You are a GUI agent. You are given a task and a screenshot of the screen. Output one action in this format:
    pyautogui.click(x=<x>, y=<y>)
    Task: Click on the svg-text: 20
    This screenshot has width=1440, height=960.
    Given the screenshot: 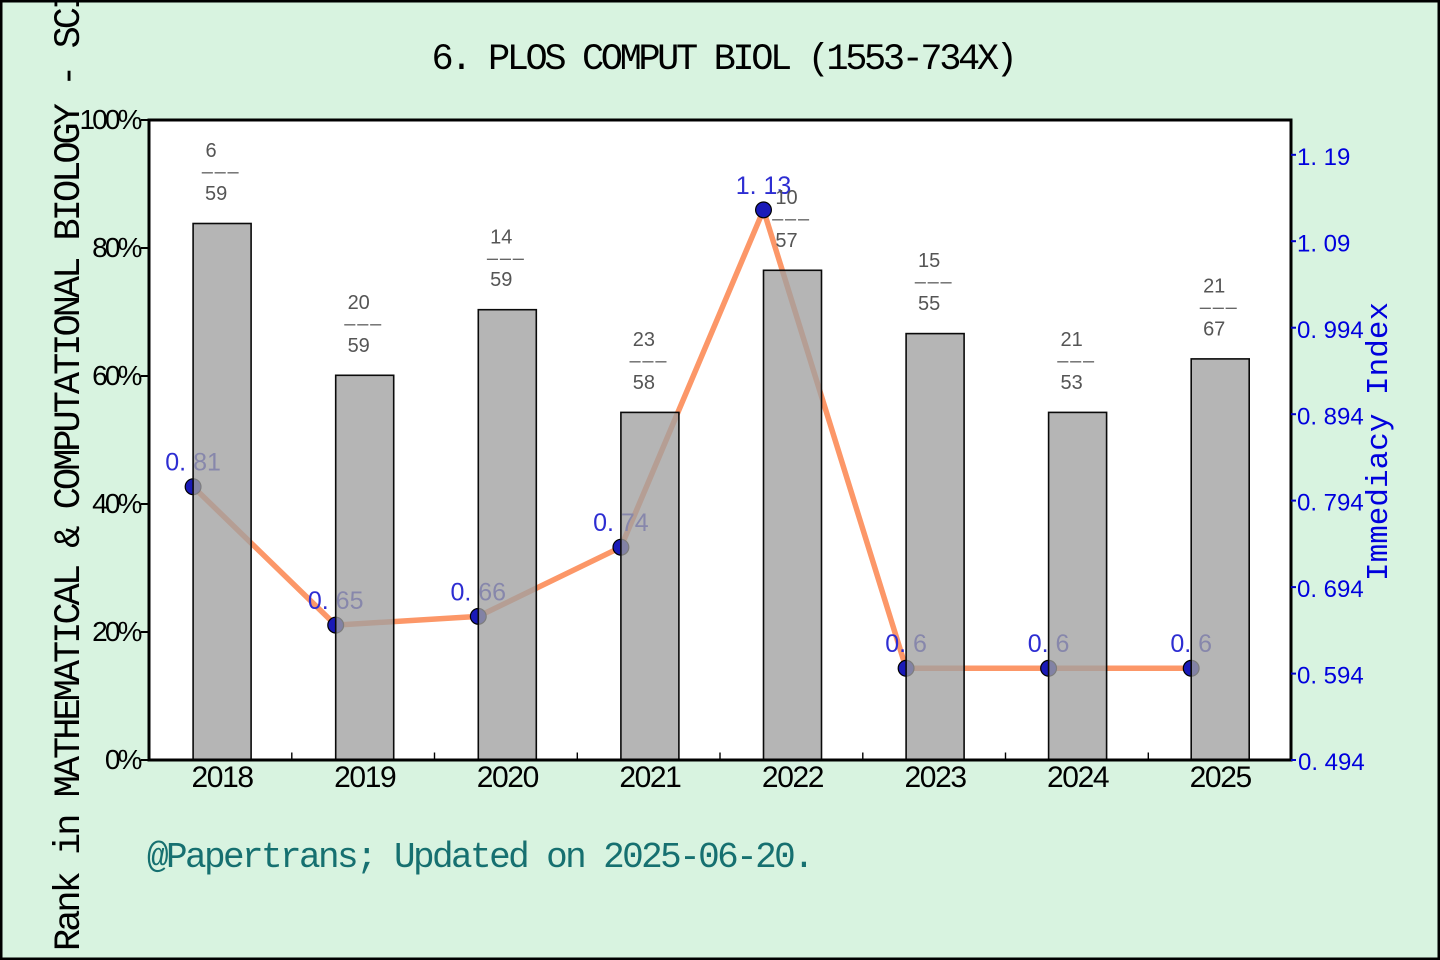 What is the action you would take?
    pyautogui.click(x=359, y=303)
    